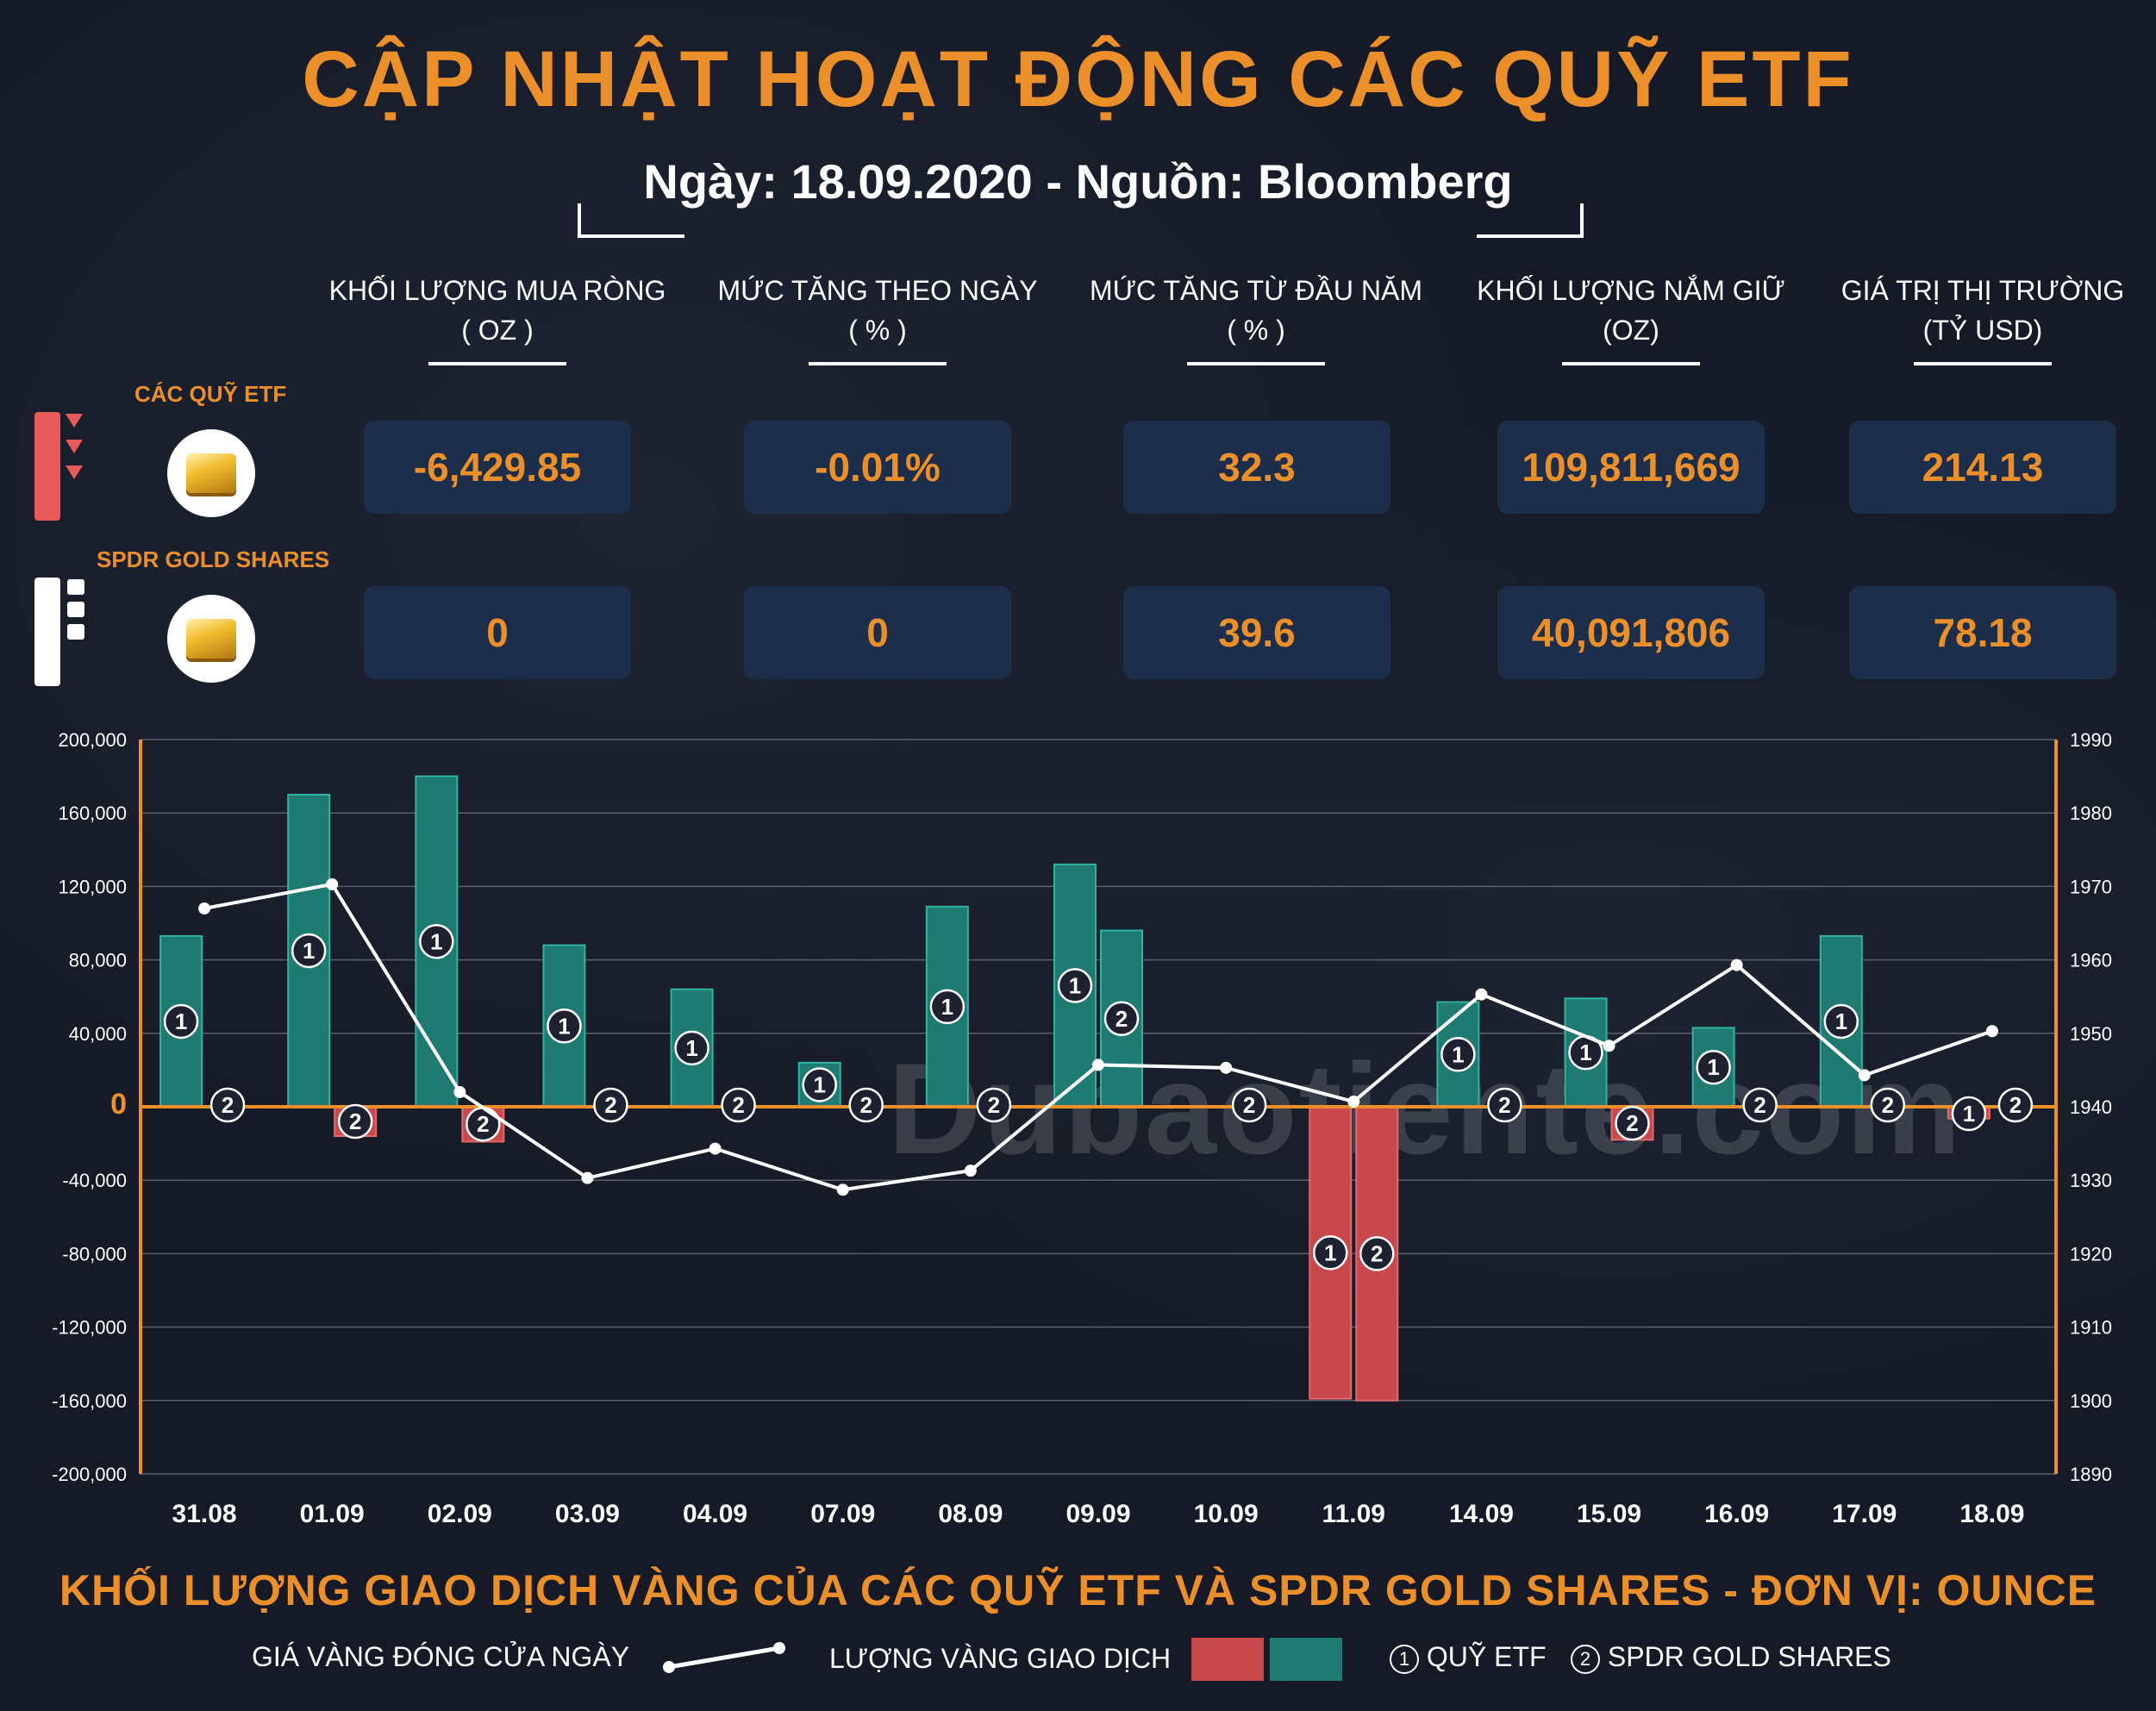 This screenshot has width=2156, height=1711. I want to click on legend-price-label: GIÁ VÀNG ĐÓNG CỬA NGÀY, so click(441, 1657).